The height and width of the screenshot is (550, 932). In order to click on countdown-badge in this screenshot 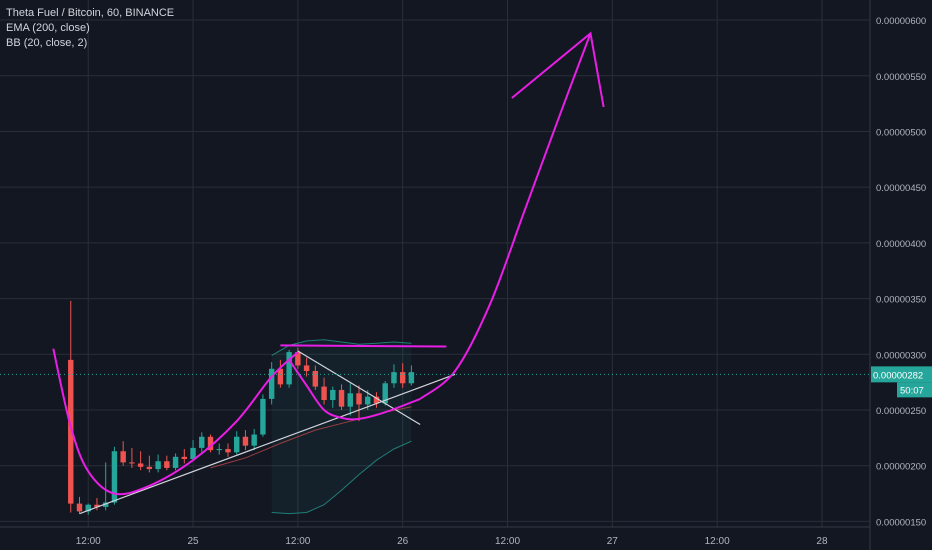, I will do `click(914, 390)`.